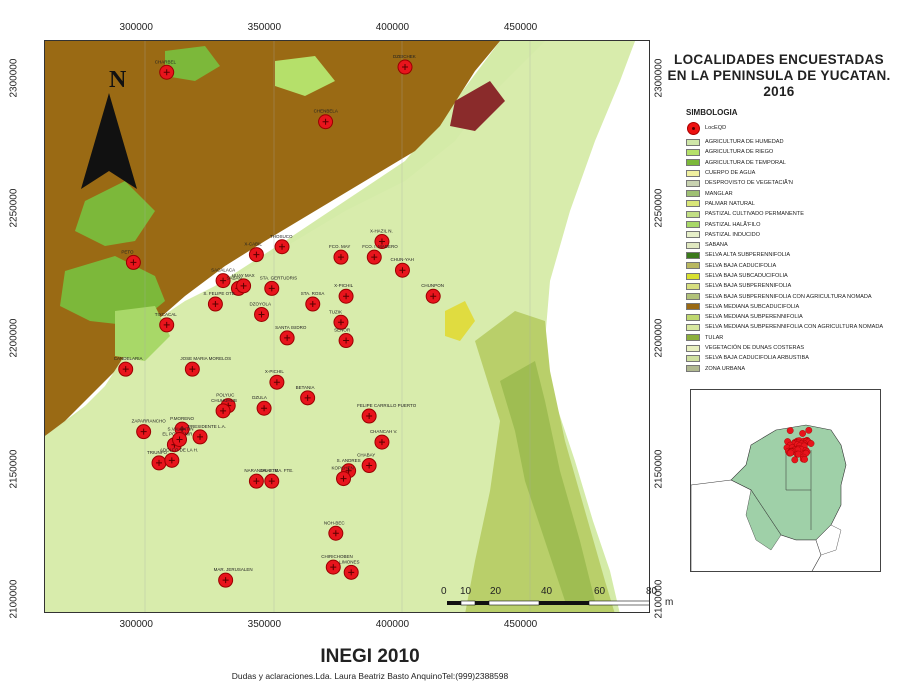  I want to click on locality-marker: GRAL. MA. FTE., so click(277, 478).